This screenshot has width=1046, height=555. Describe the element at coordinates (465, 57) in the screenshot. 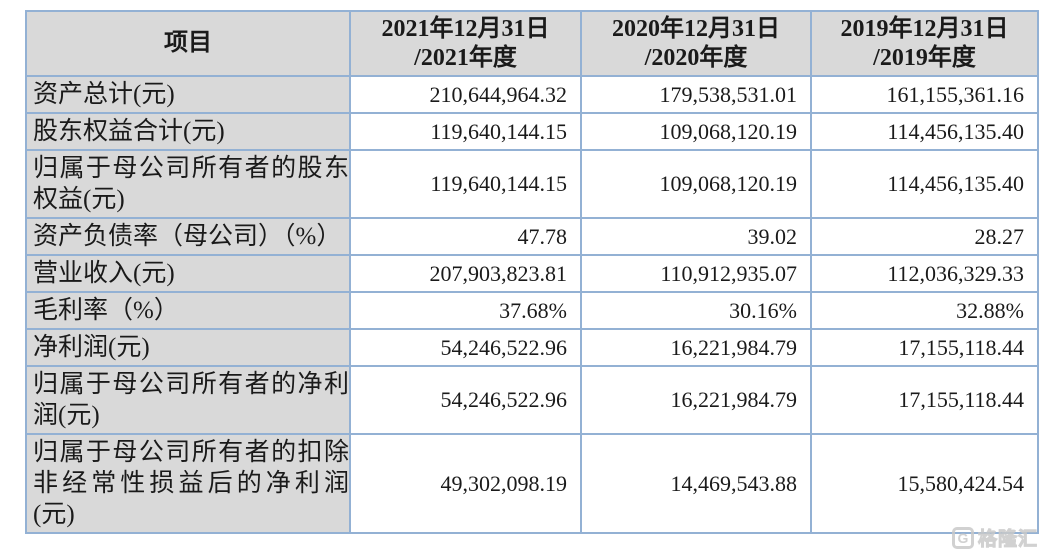

I see `header-period-year: /2021年度` at that location.